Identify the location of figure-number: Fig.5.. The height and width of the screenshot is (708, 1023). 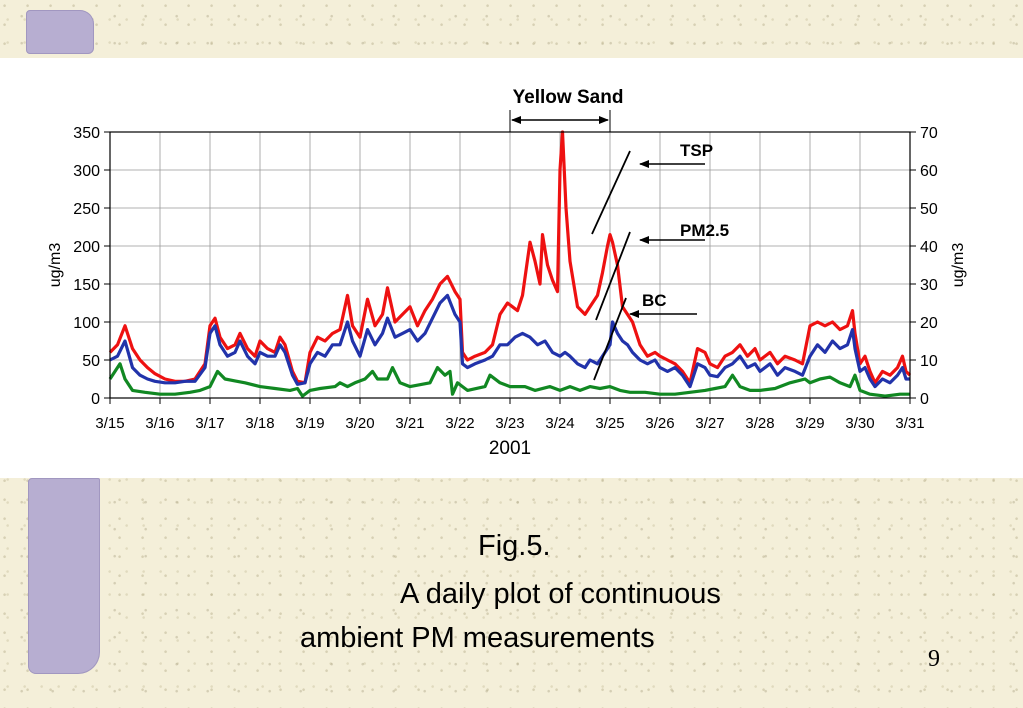
(514, 546).